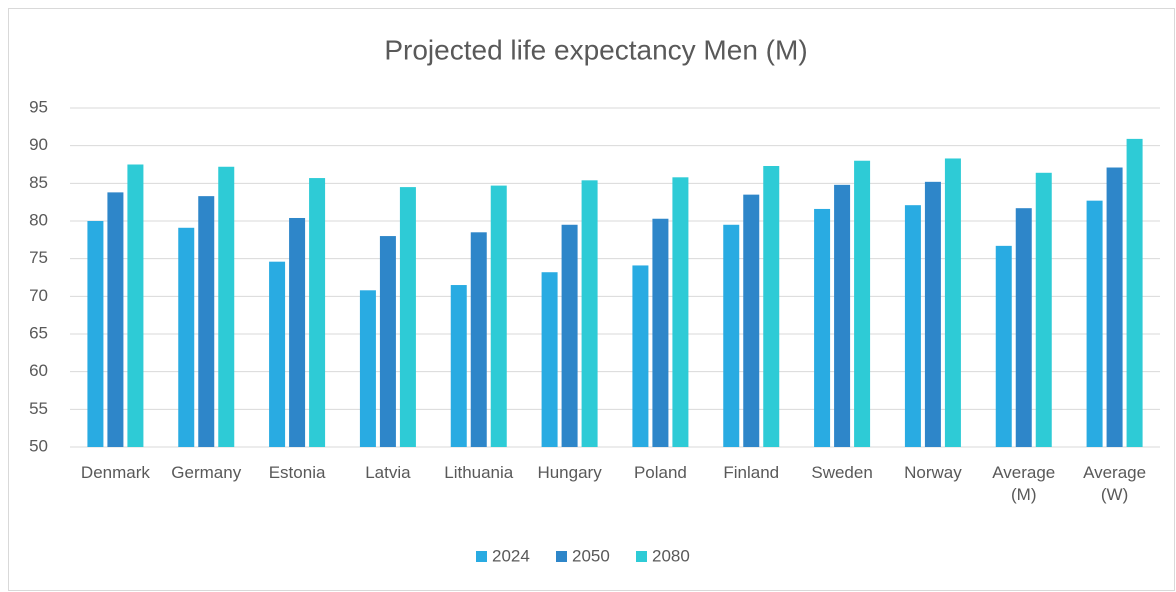 Image resolution: width=1176 pixels, height=592 pixels. What do you see at coordinates (1115, 483) in the screenshot?
I see `x-tick-label: Average (W)` at bounding box center [1115, 483].